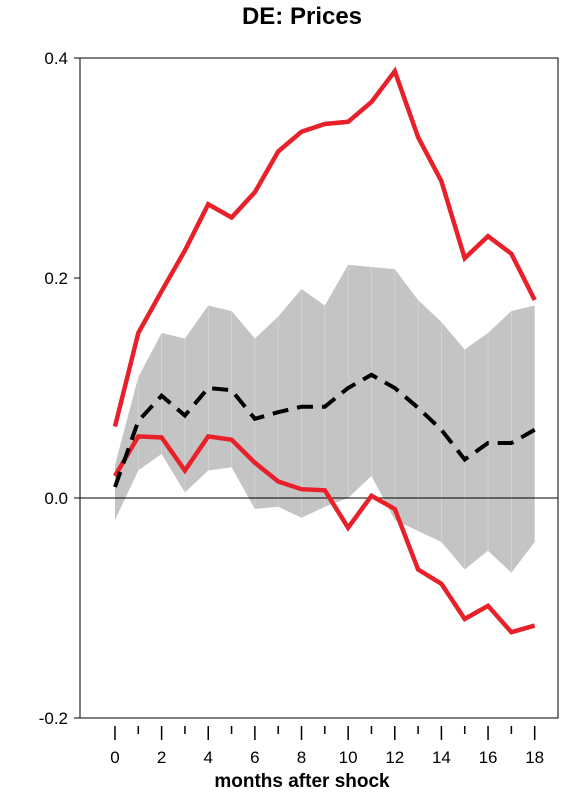 This screenshot has width=588, height=802. Describe the element at coordinates (208, 757) in the screenshot. I see `x-tick-label: 4` at that location.